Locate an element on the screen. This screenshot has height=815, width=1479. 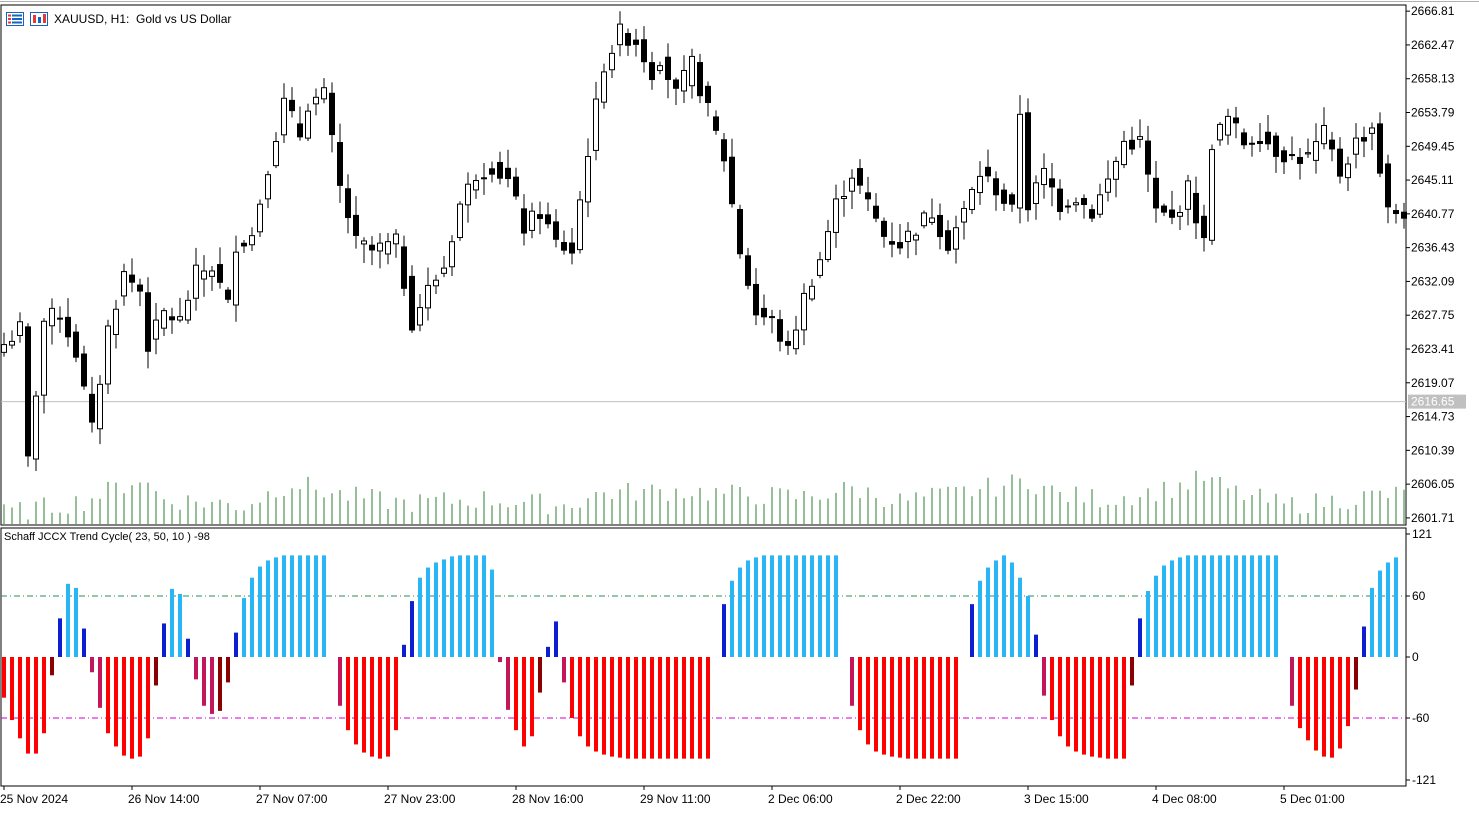
list-icon is located at coordinates (15, 19).